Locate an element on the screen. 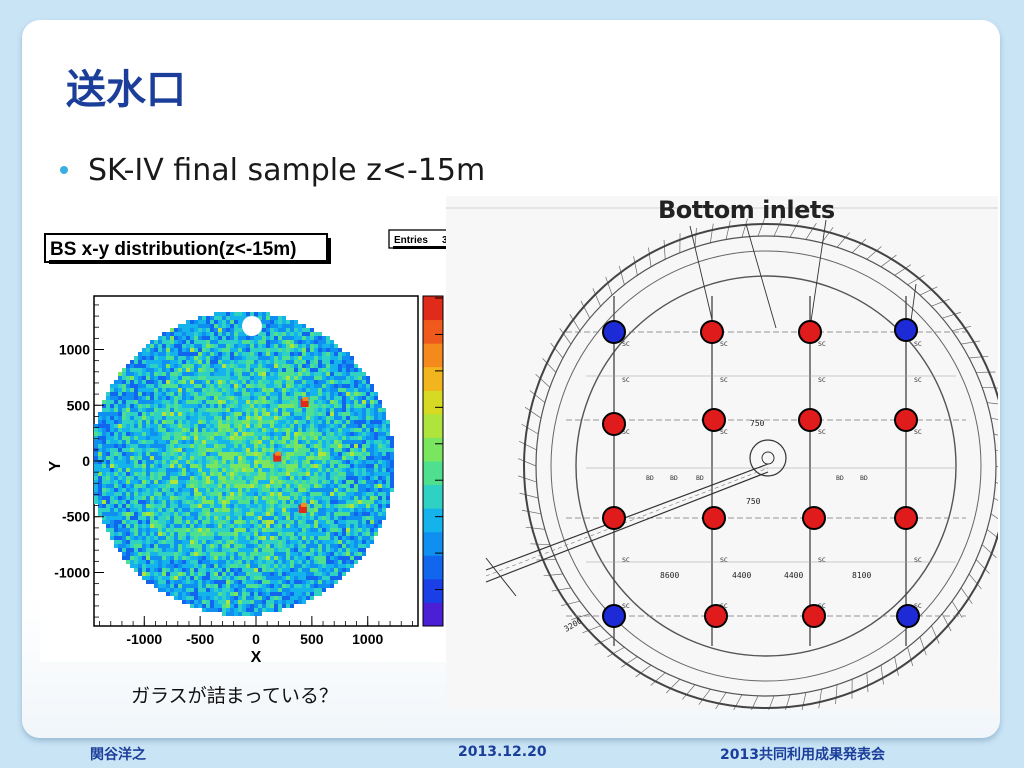 The image size is (1024, 768). palette-swatch is located at coordinates (433, 496).